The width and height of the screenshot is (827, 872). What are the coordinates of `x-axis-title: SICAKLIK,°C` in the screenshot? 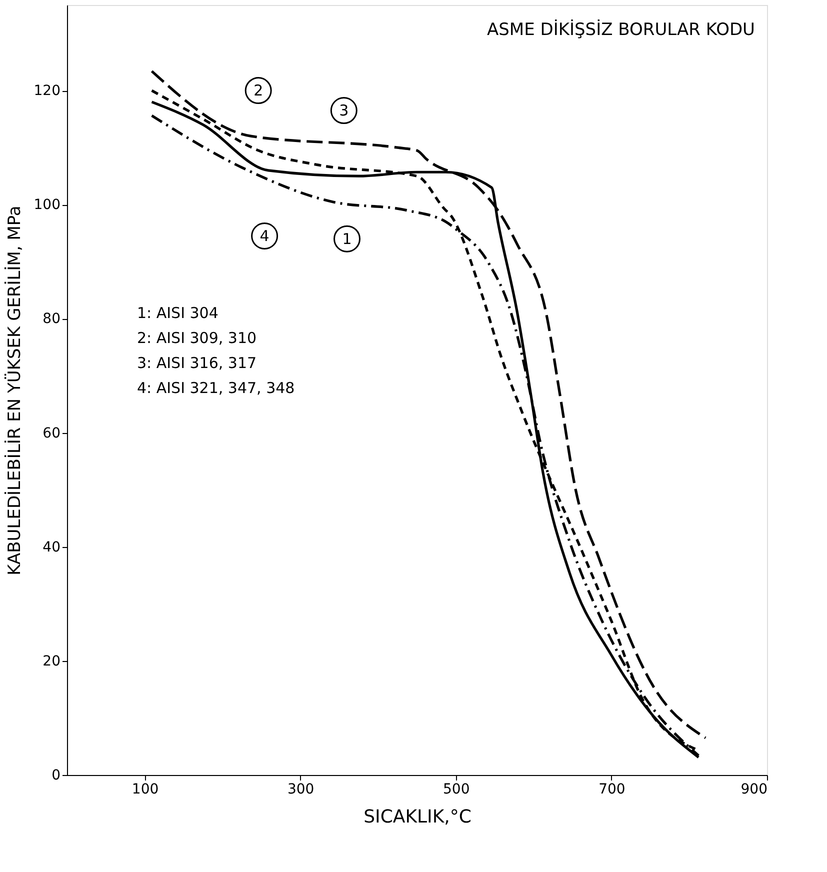 It's located at (418, 817).